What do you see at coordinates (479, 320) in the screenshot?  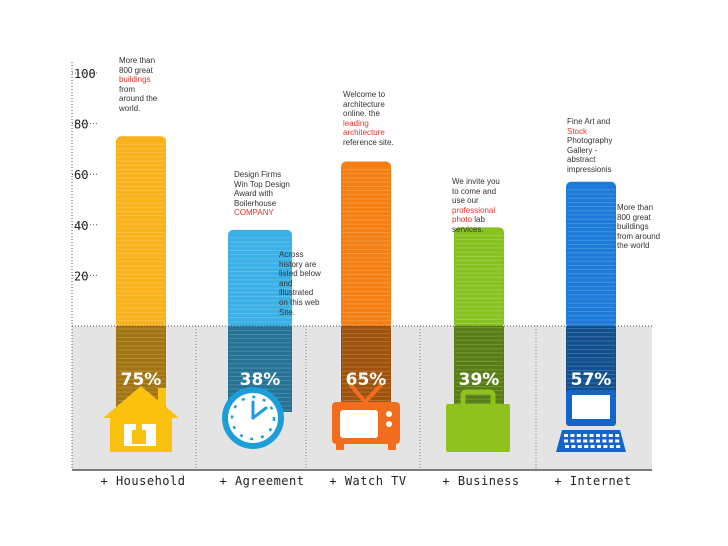 I see `bar-business` at bounding box center [479, 320].